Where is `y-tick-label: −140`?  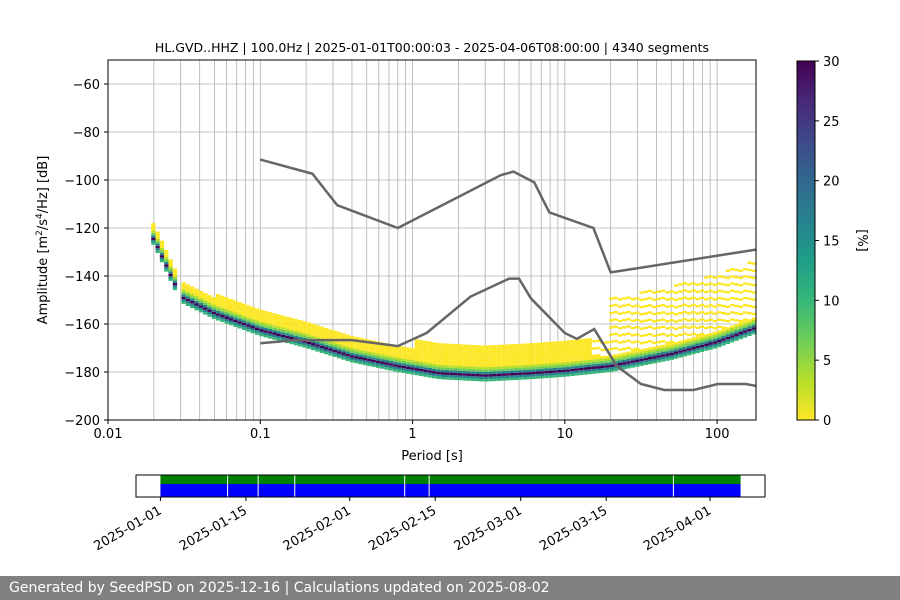 y-tick-label: −140 is located at coordinates (82, 277).